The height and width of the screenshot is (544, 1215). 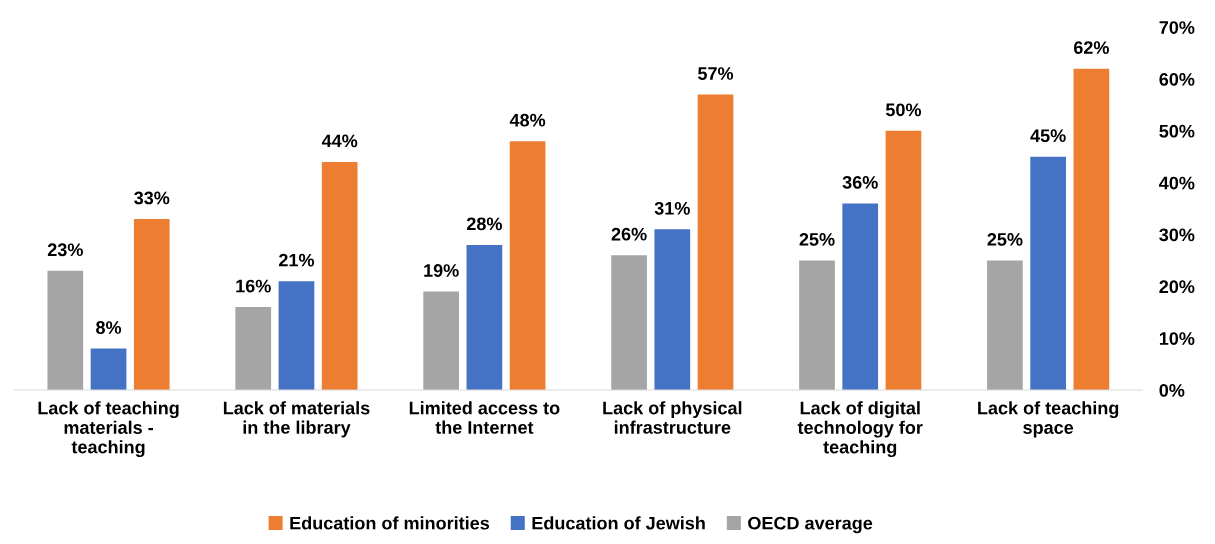 What do you see at coordinates (441, 270) in the screenshot?
I see `data-label: 19%` at bounding box center [441, 270].